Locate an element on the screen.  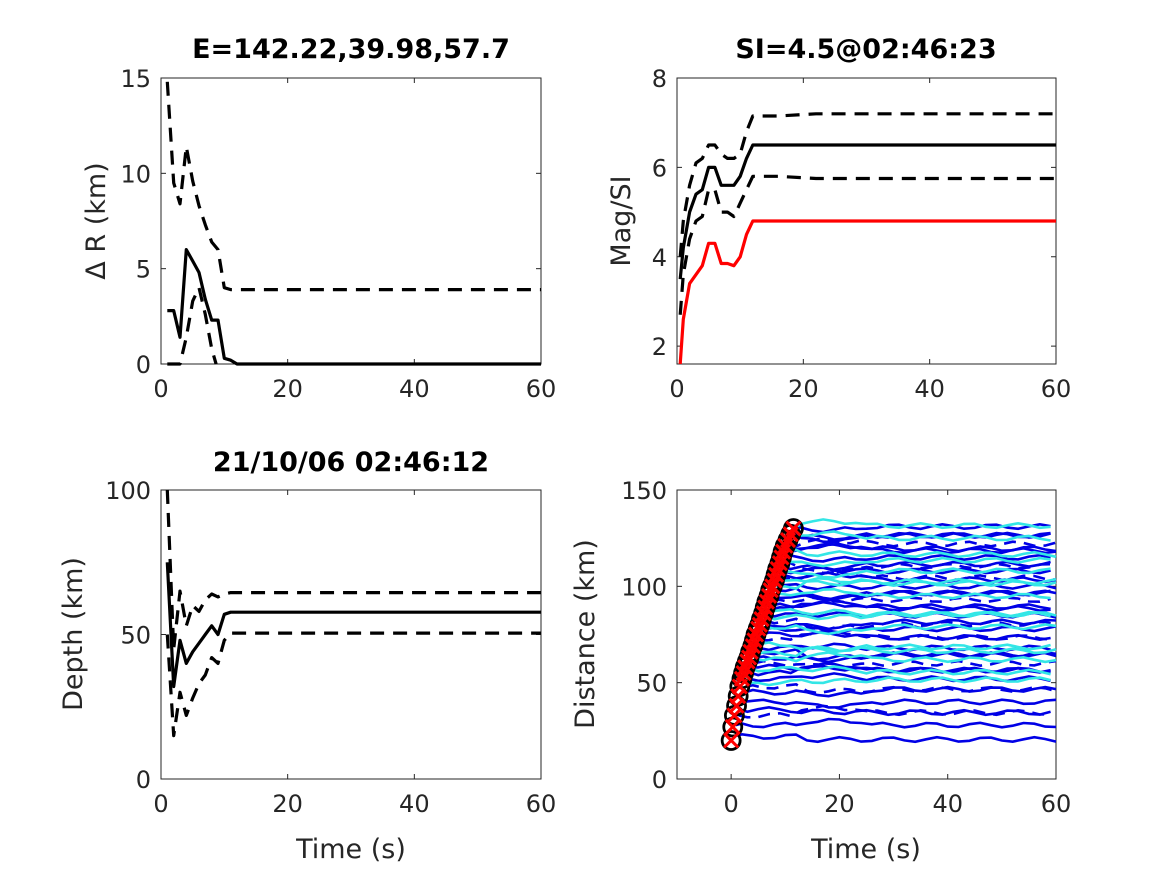
ylabel-distance: Distance (km) is located at coordinates (585, 634).